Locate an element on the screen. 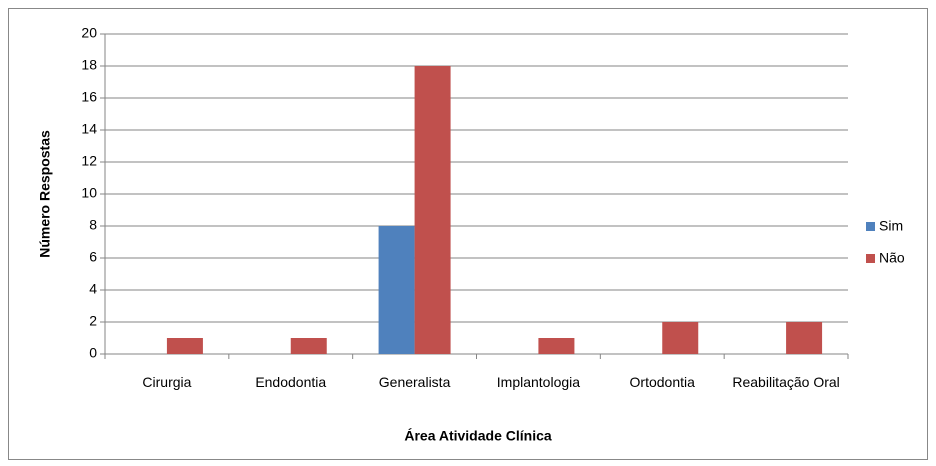  x-axis-title: Área Atividade Clínica is located at coordinates (478, 436).